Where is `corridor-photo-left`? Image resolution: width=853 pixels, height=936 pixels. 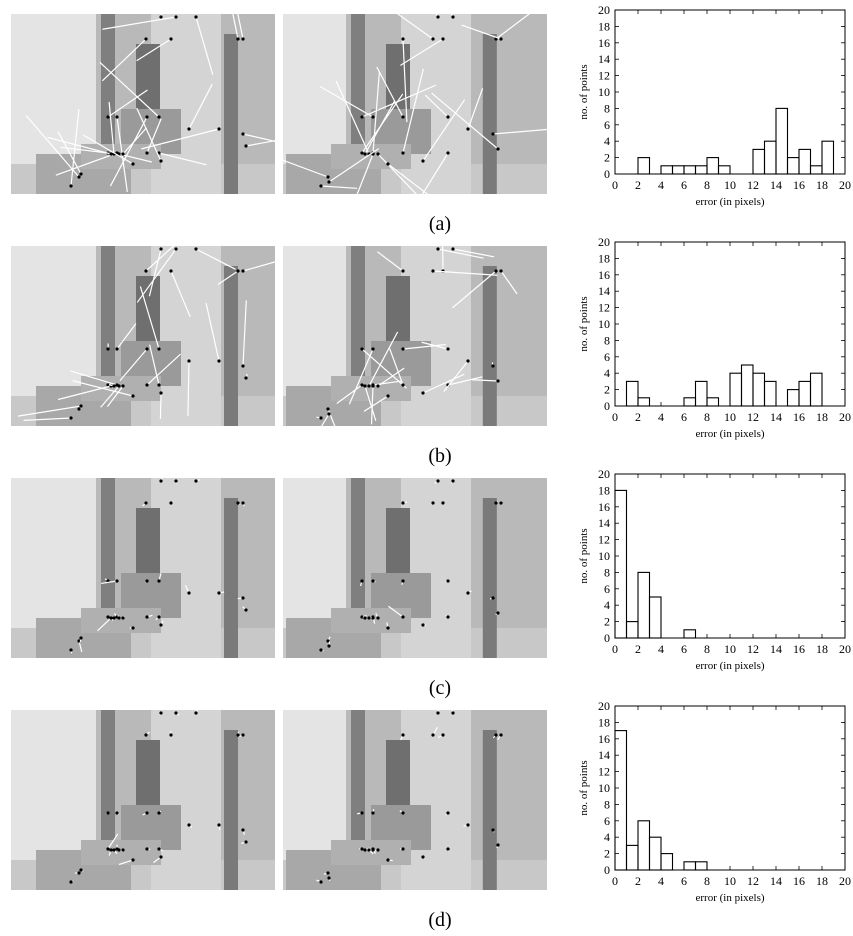 corridor-photo-left is located at coordinates (143, 568).